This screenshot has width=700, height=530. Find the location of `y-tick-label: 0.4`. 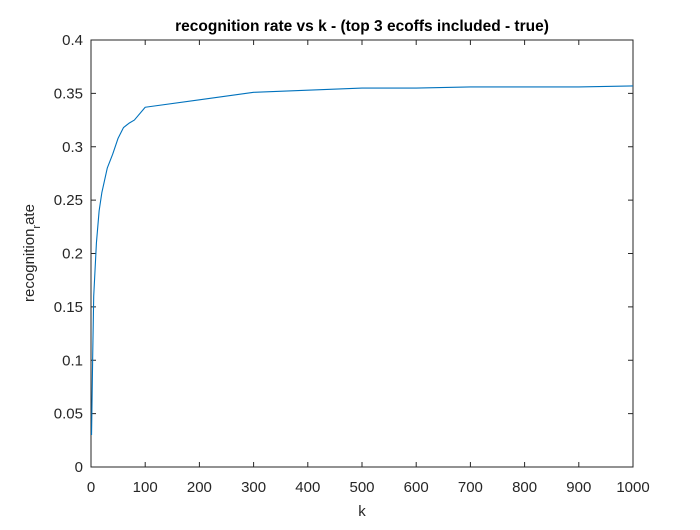

y-tick-label: 0.4 is located at coordinates (72, 40).